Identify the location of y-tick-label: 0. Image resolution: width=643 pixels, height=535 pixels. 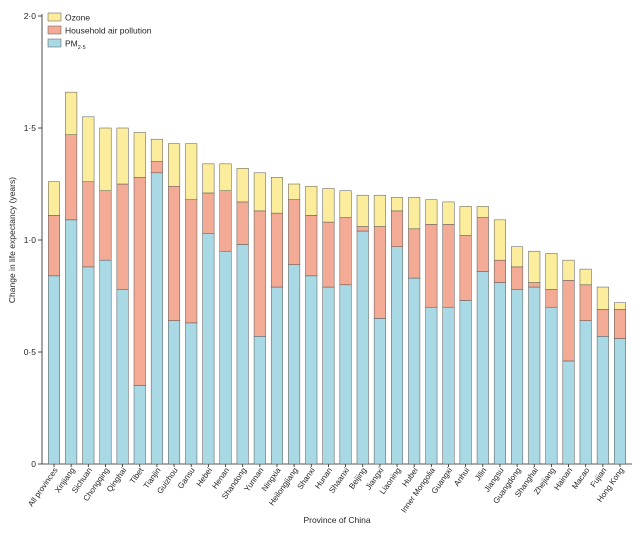
(33, 464).